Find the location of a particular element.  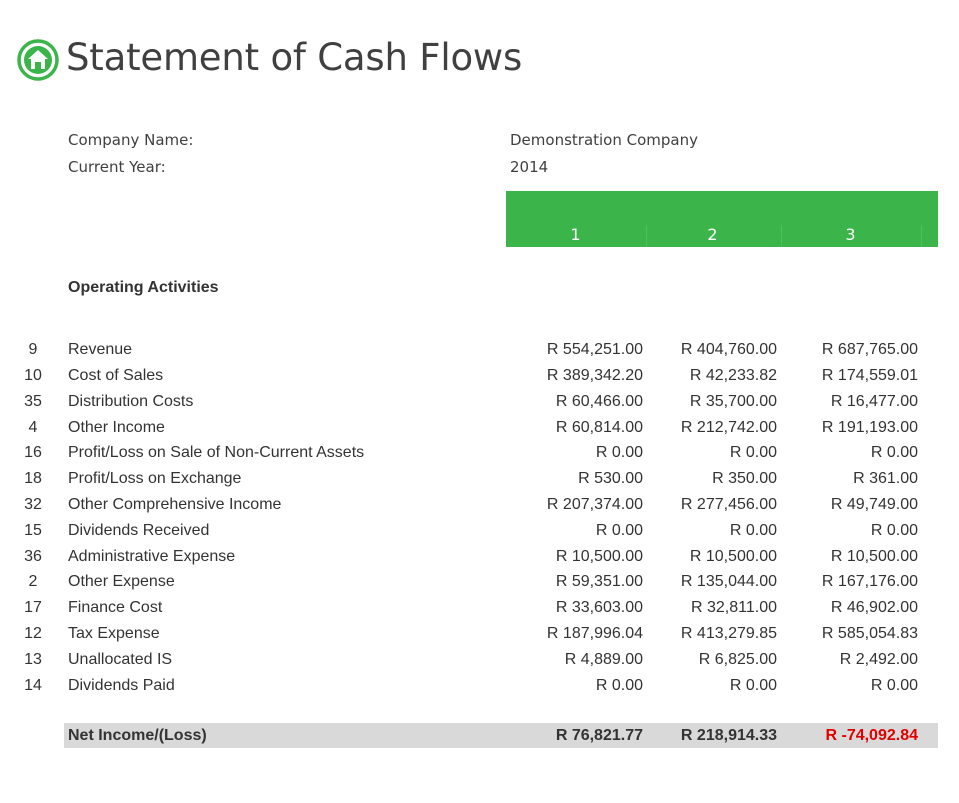

row-value-3: R 687,765.00 is located at coordinates (869, 349).